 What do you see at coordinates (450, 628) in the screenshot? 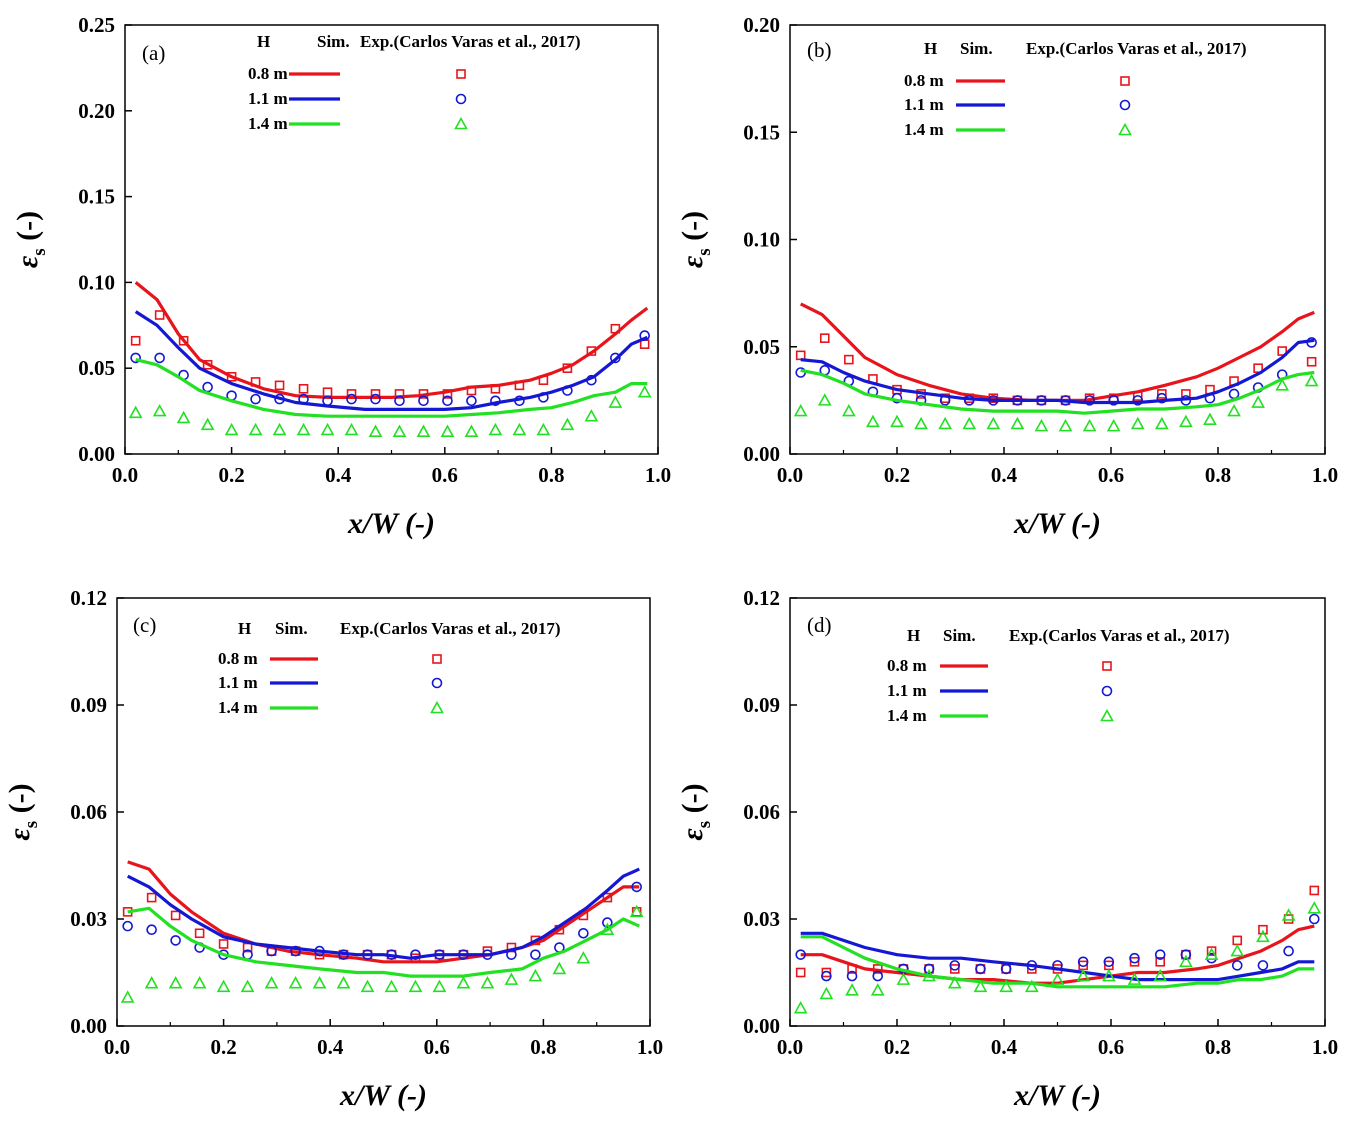
I see `legend-header-exp: Exp.(Carlos Varas et al., 2017)` at bounding box center [450, 628].